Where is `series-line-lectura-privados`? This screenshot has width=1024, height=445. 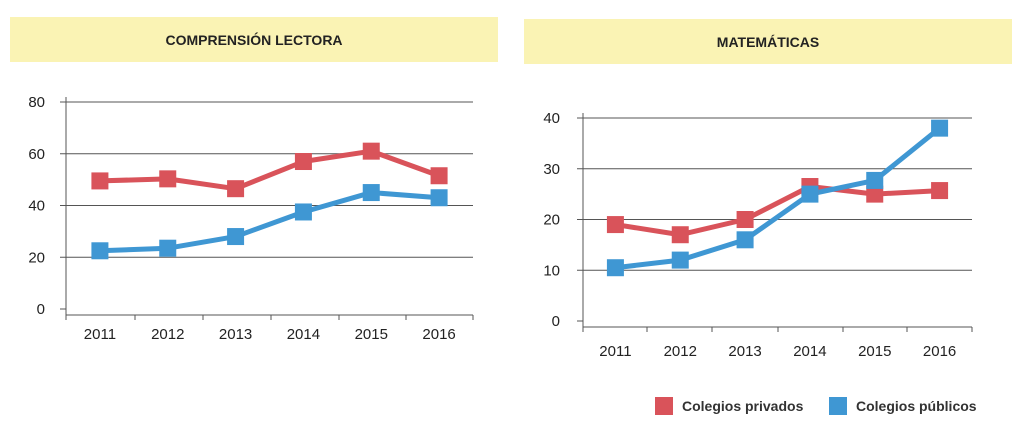
series-line-lectura-privados is located at coordinates (269, 170).